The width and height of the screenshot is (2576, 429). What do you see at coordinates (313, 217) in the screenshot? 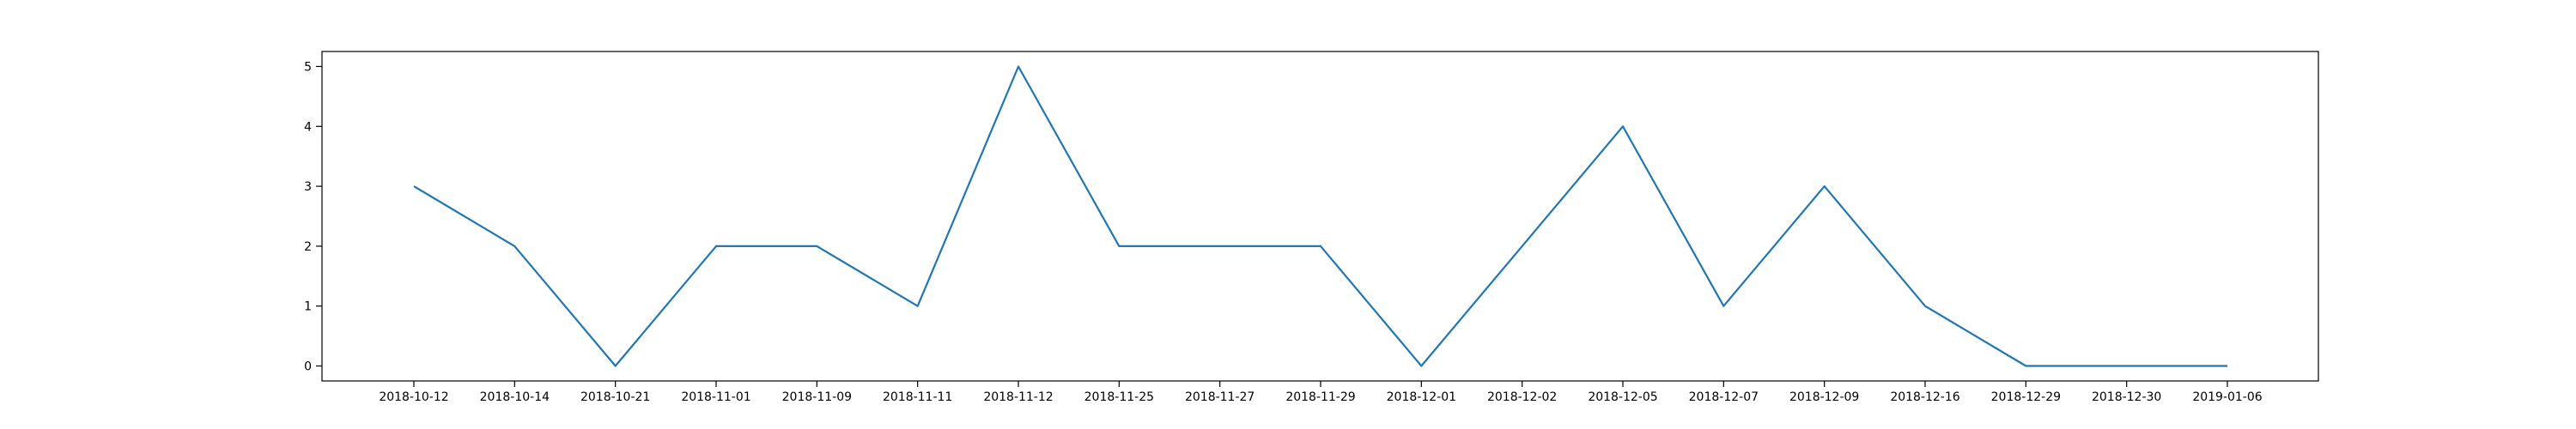
I see `y-axis-ticks: 0 1 2 3 4 5` at bounding box center [313, 217].